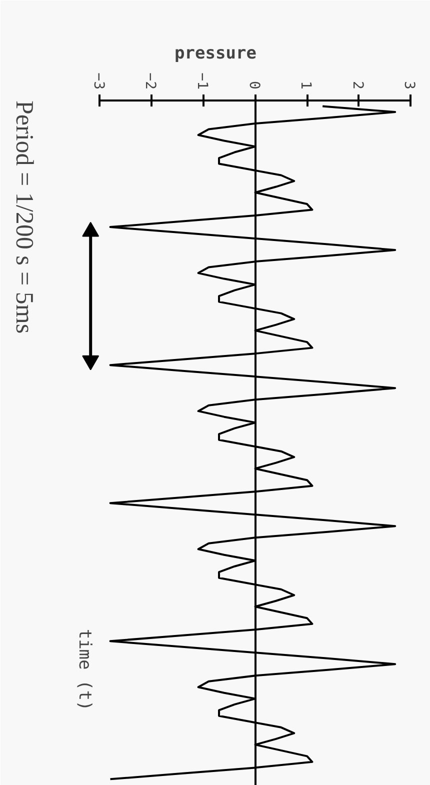 This screenshot has height=785, width=430. Describe the element at coordinates (24, 217) in the screenshot. I see `text: Period = 1/200 s = 5ms` at that location.